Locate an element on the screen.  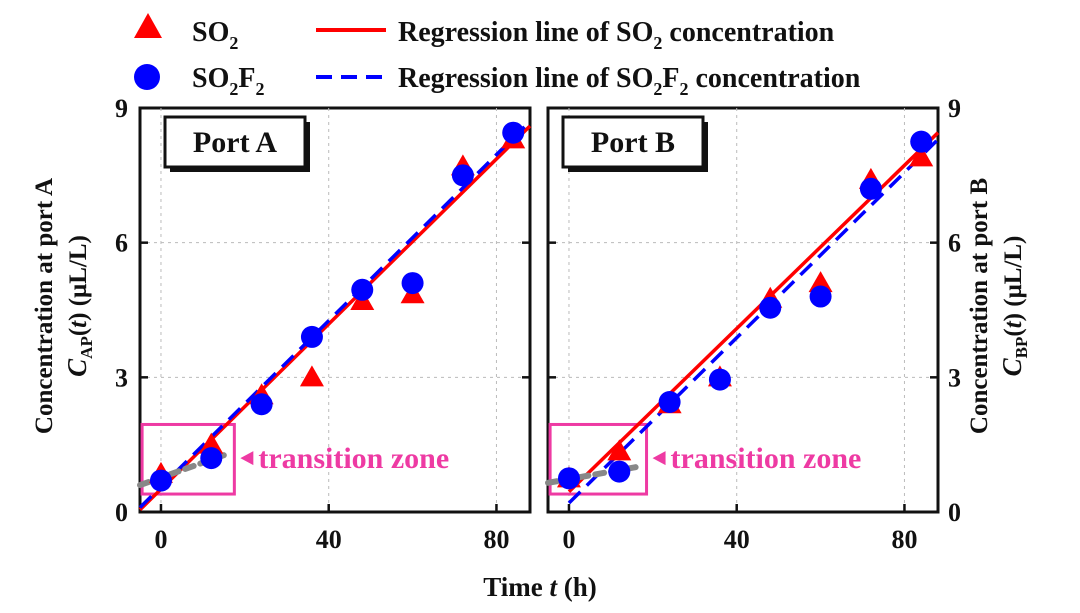
right-axis-symbol: CBP(t) (μL/L) is located at coordinates (1014, 306).